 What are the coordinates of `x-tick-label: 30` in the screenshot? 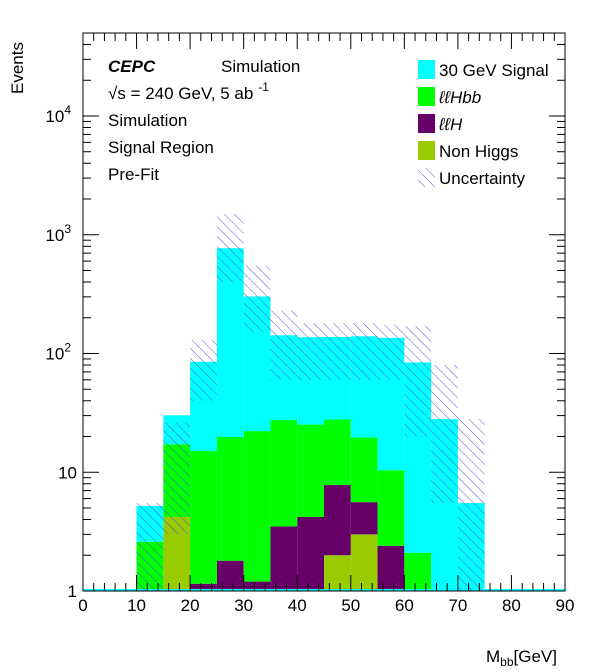 It's located at (243, 605).